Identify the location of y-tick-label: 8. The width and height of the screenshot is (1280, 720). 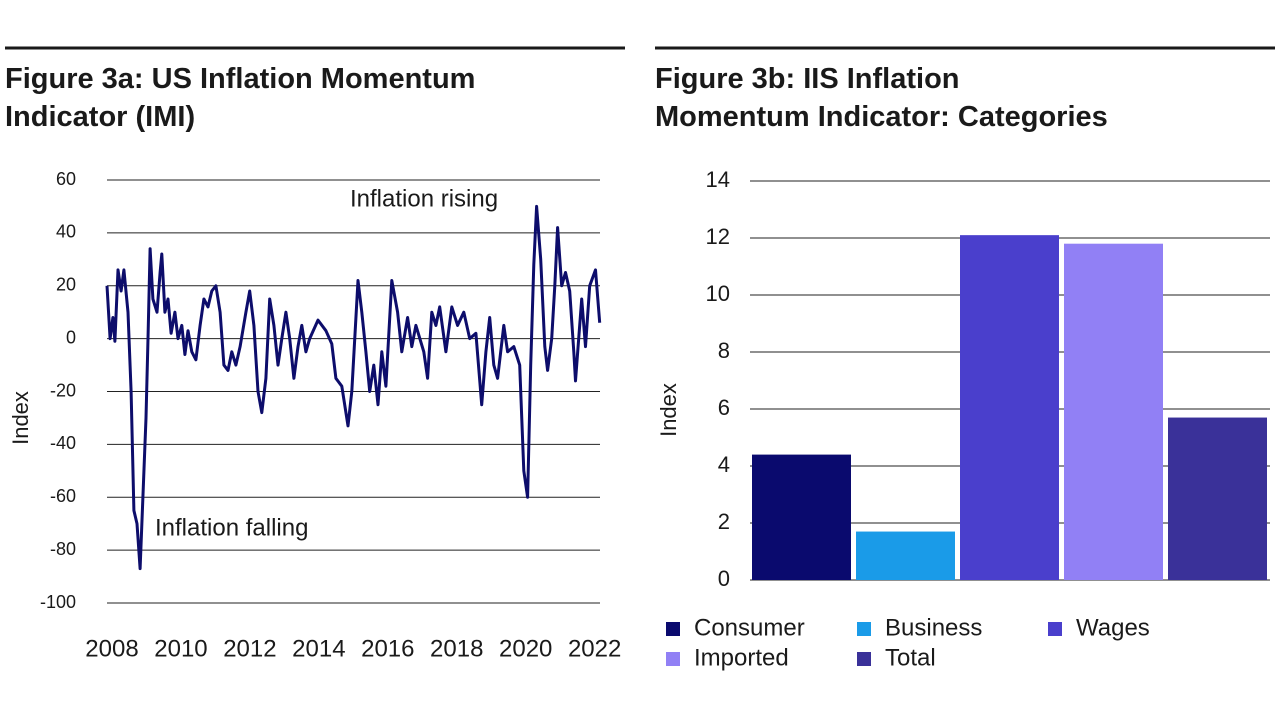
(724, 350).